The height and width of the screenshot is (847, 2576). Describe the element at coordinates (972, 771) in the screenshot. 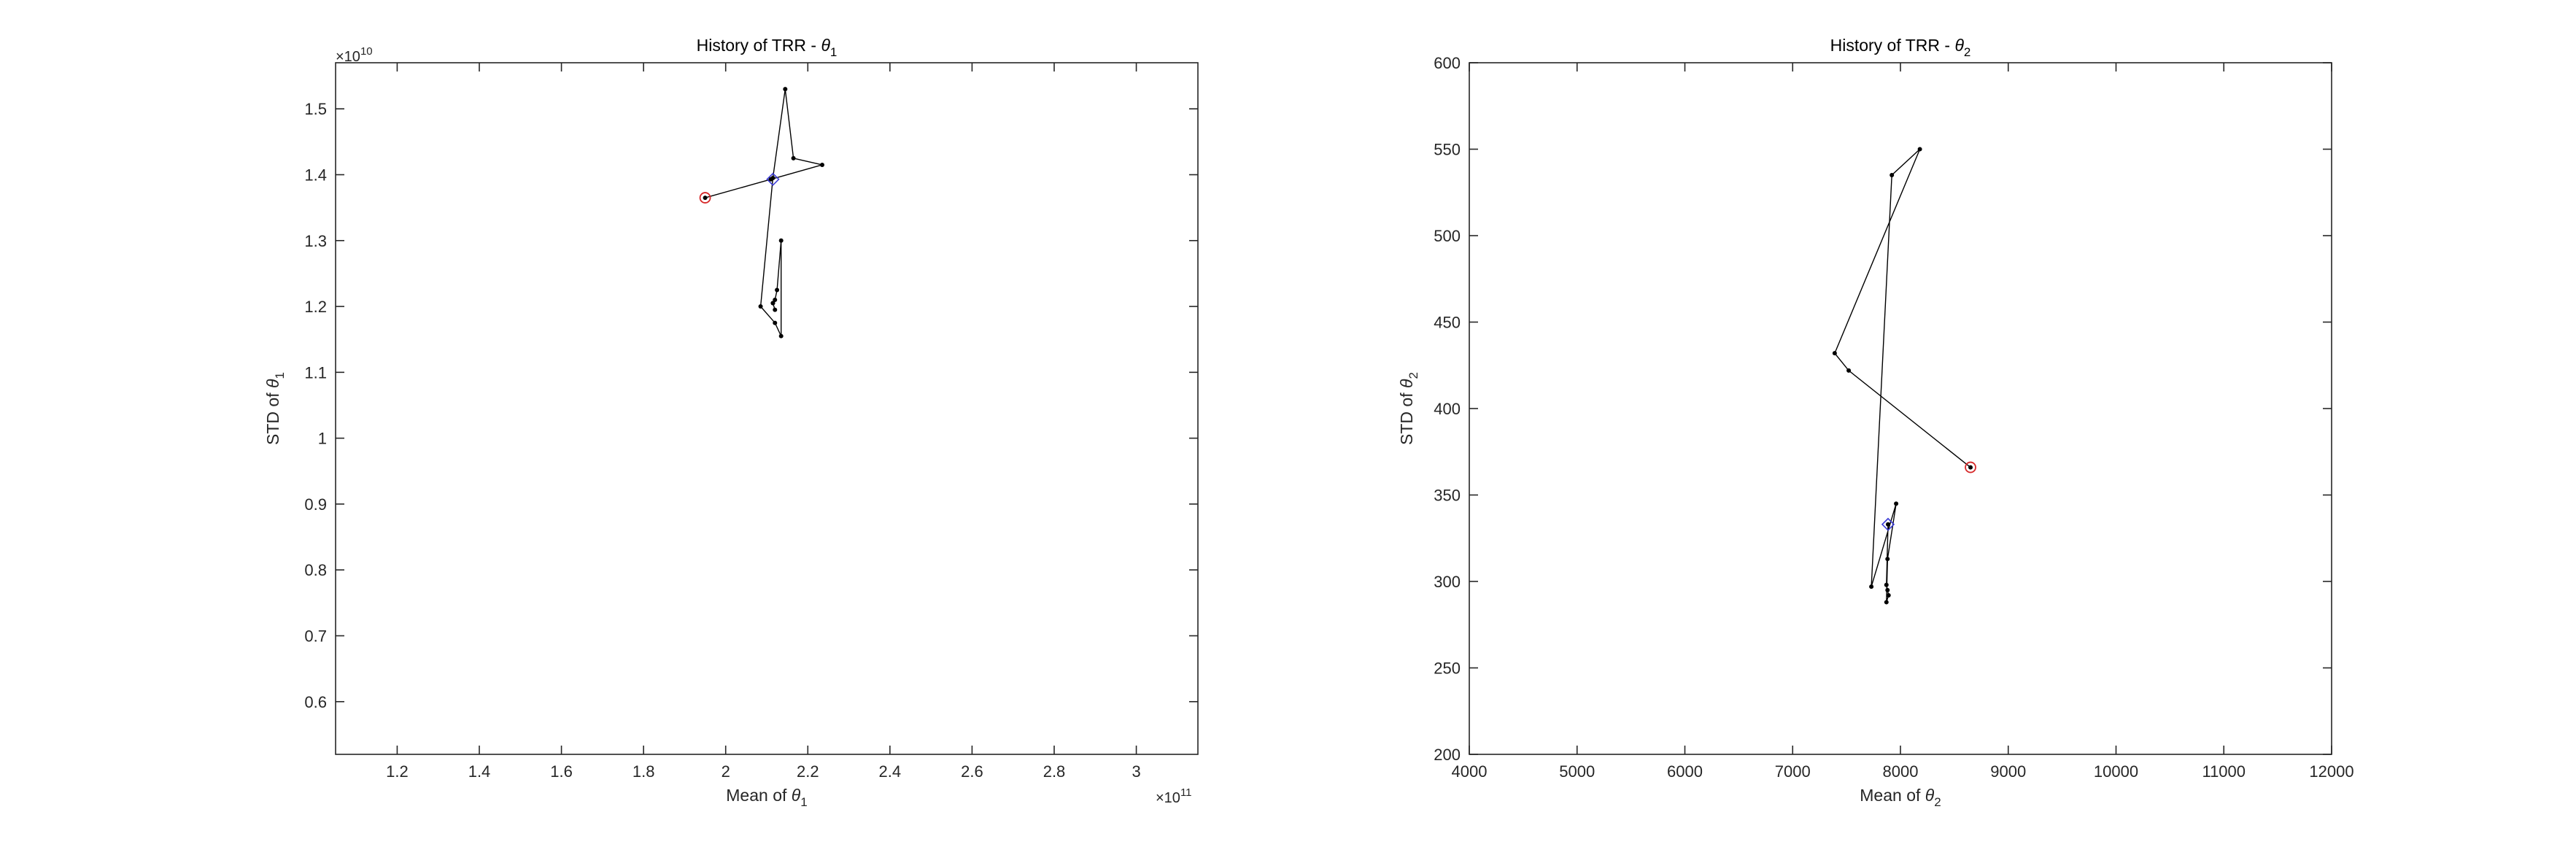

I see `x-tick-label: 2.6` at that location.